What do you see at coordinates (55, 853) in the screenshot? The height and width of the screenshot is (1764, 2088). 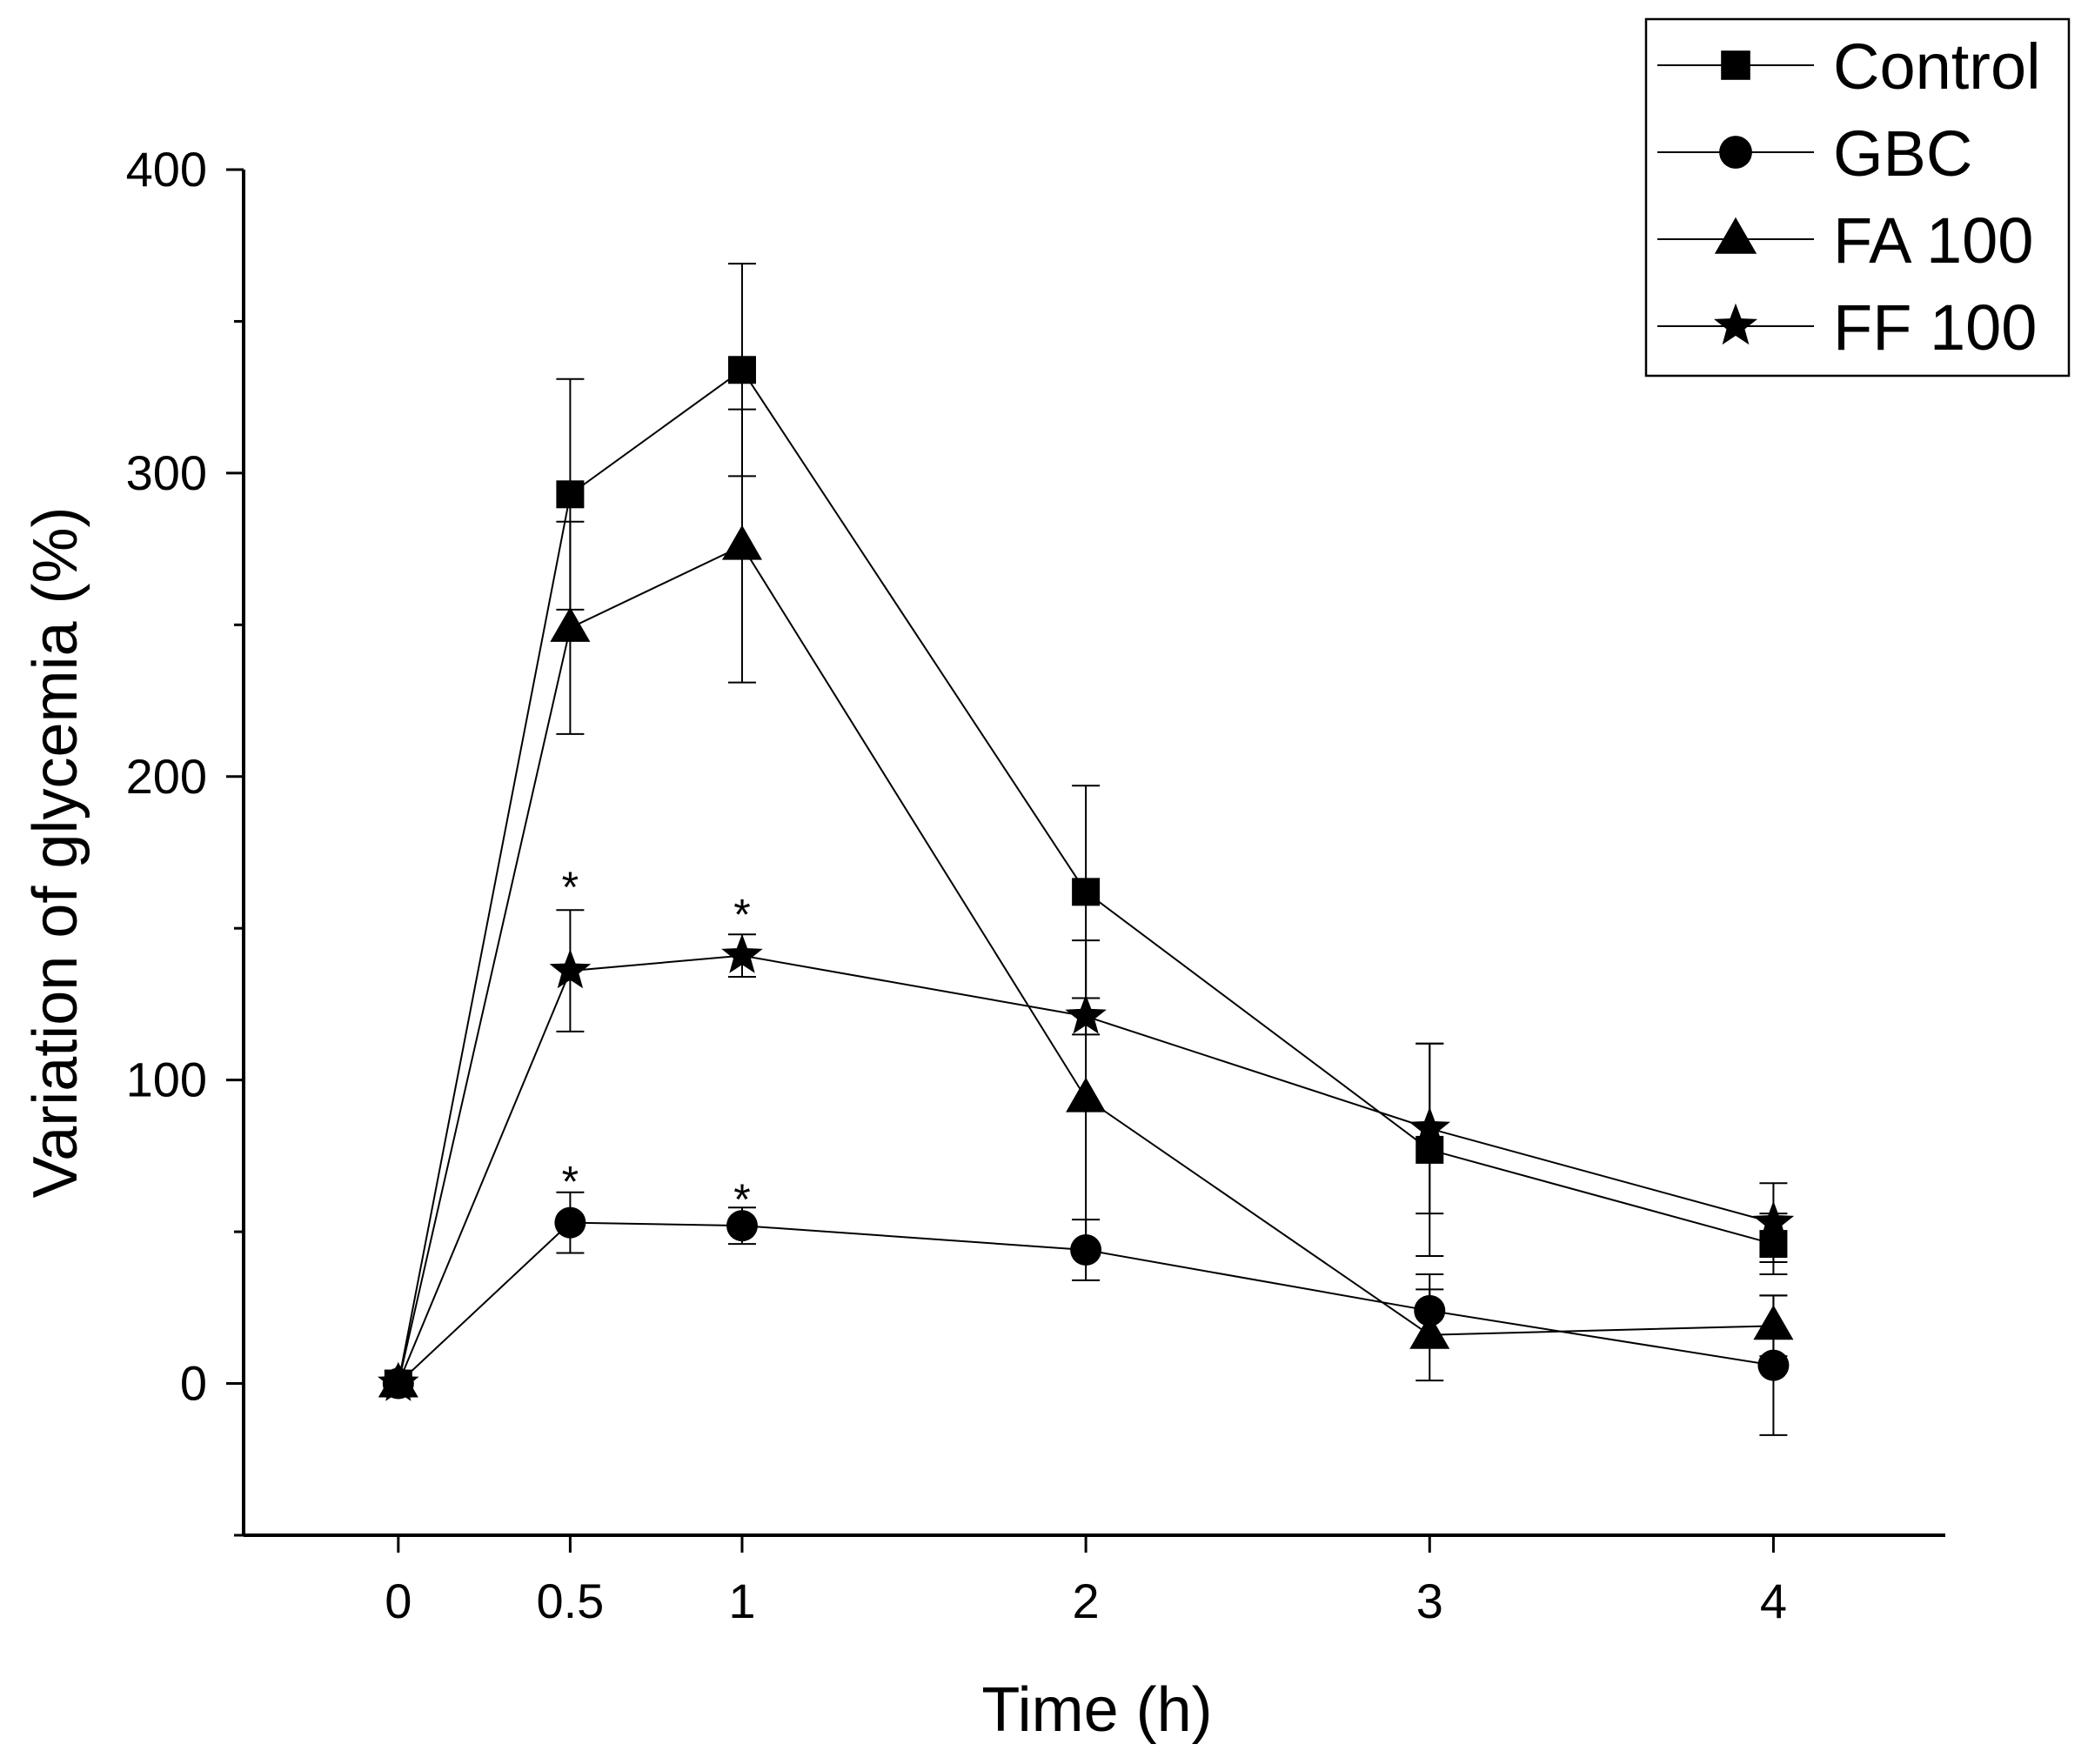 I see `y-axis-title: Variation of glycemia (%)` at bounding box center [55, 853].